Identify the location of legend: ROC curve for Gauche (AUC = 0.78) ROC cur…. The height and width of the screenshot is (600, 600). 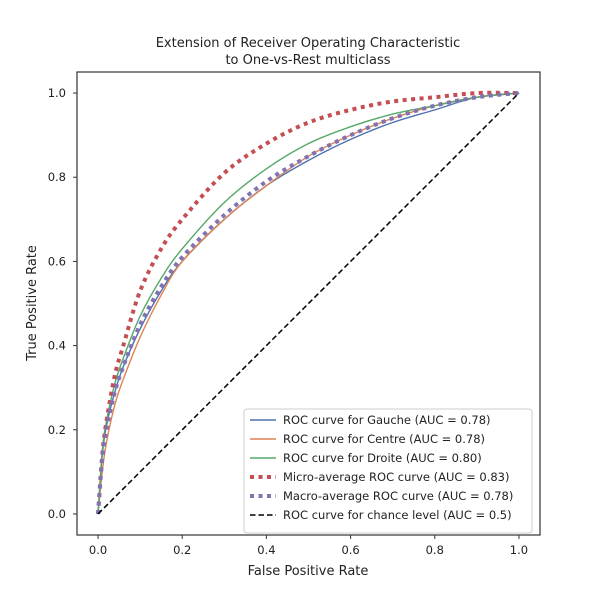
(388, 471).